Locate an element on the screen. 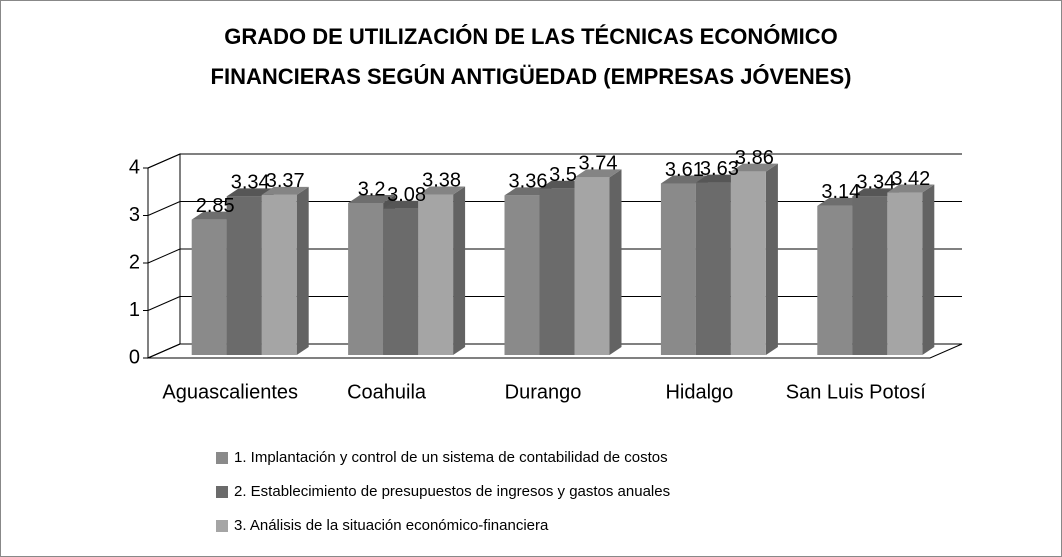  x-tick-label: Aguascalientes is located at coordinates (230, 392).